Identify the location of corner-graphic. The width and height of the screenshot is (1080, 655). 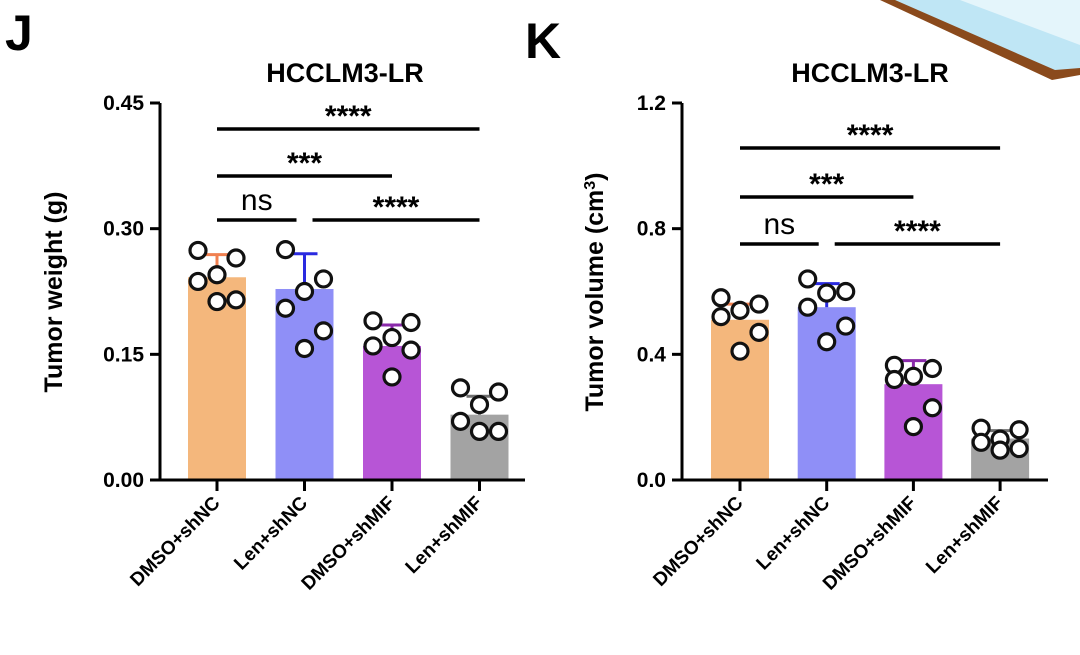
(980, 40).